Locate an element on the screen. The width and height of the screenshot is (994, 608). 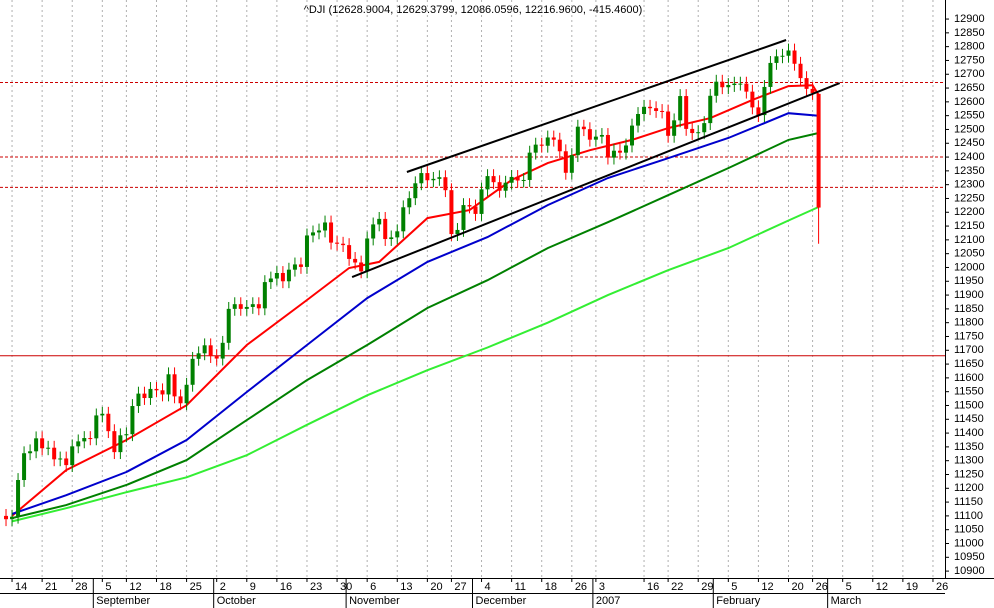
x-tick-label: 4 is located at coordinates (488, 587).